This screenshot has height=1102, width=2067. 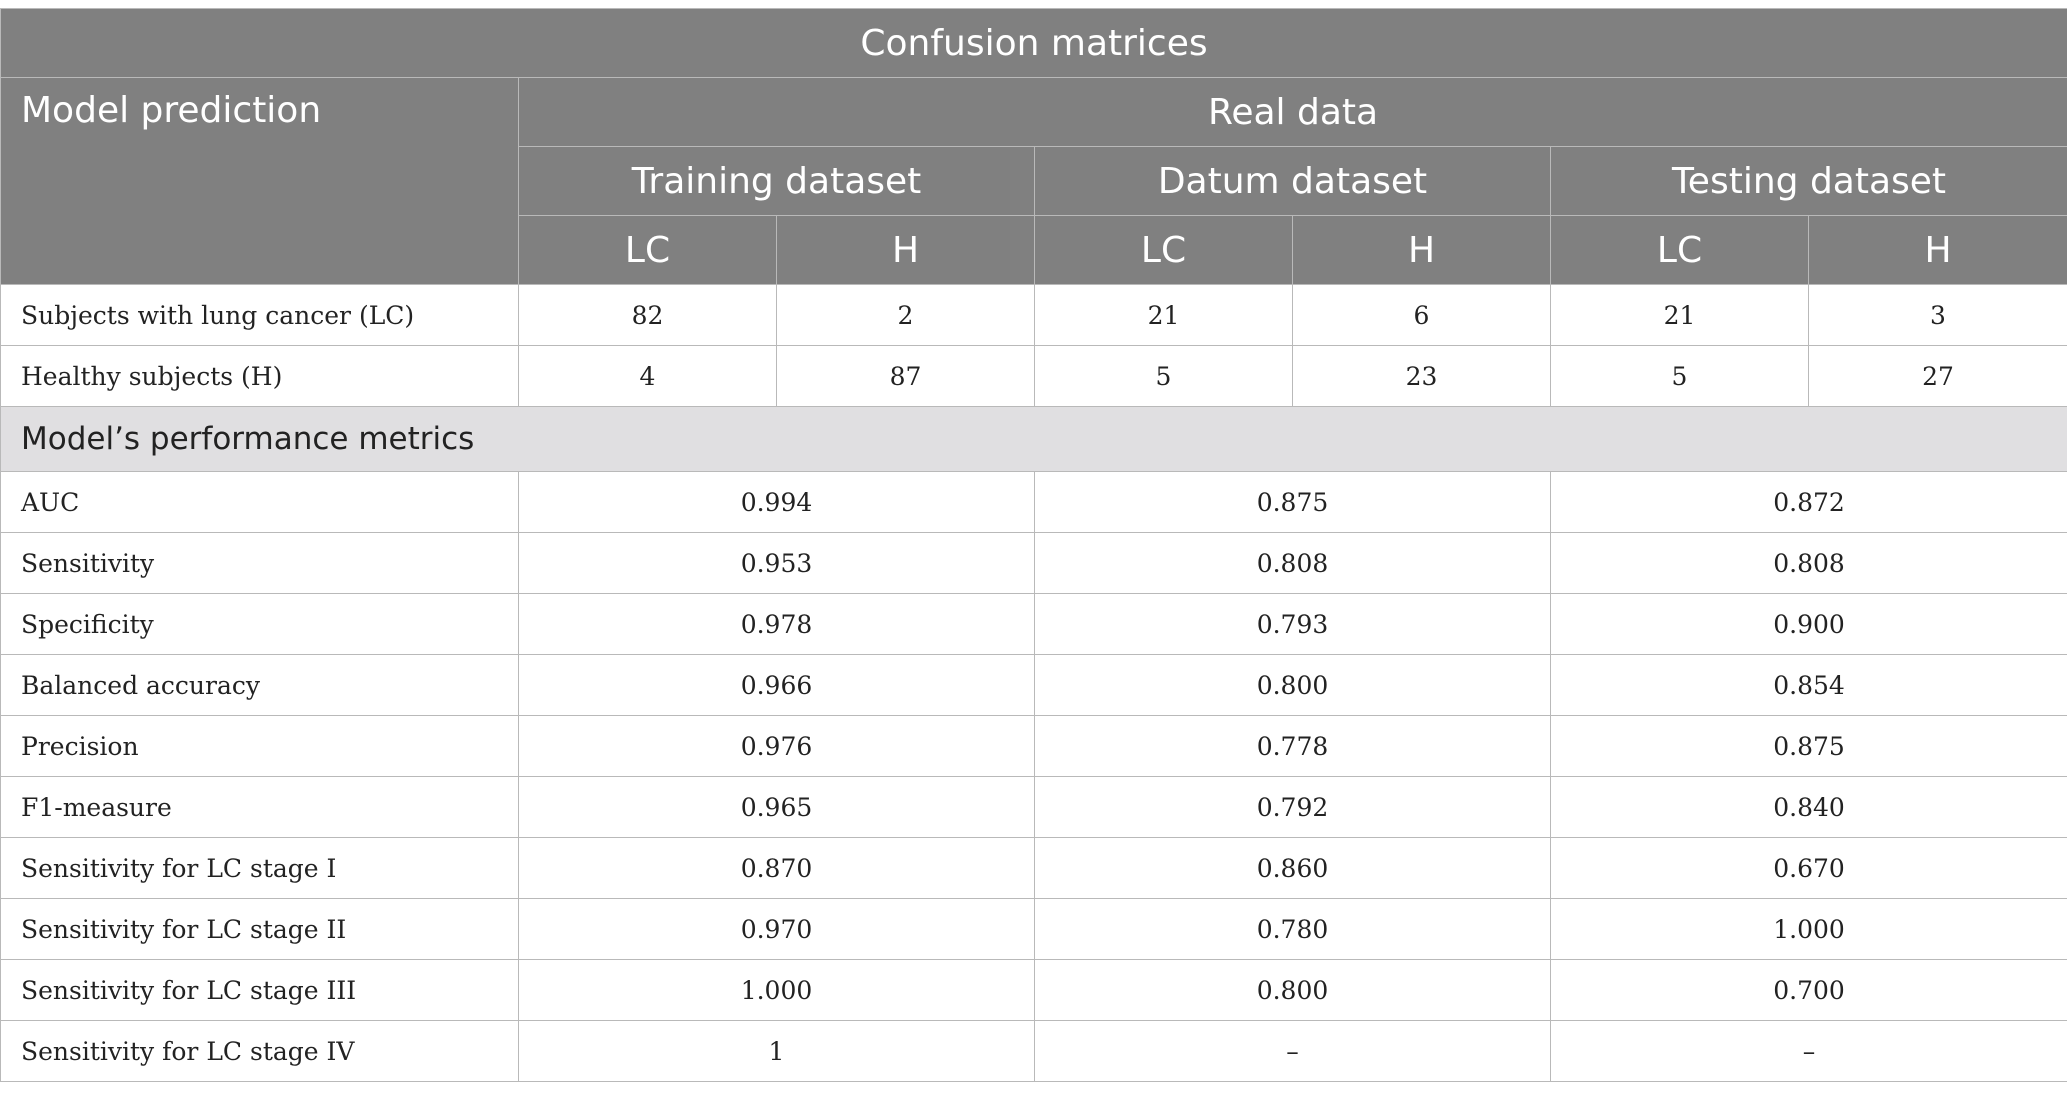 I want to click on dataset-header-testing: Testing dataset, so click(x=1808, y=181).